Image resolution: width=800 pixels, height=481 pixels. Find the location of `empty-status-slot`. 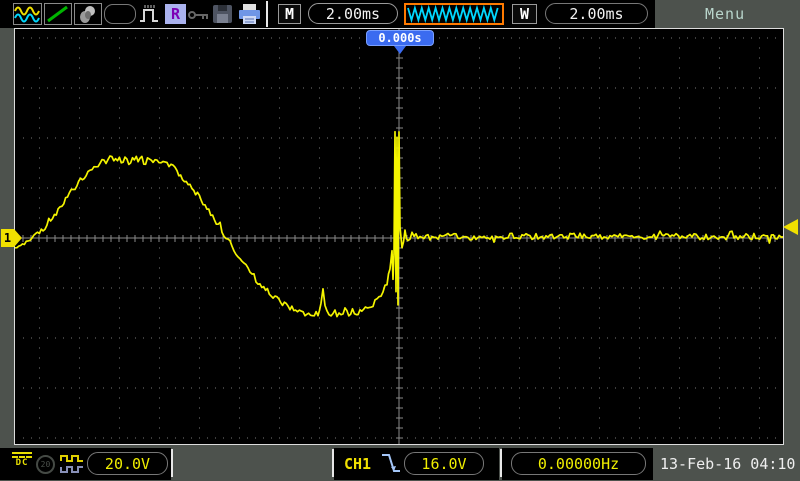

empty-status-slot is located at coordinates (120, 14).